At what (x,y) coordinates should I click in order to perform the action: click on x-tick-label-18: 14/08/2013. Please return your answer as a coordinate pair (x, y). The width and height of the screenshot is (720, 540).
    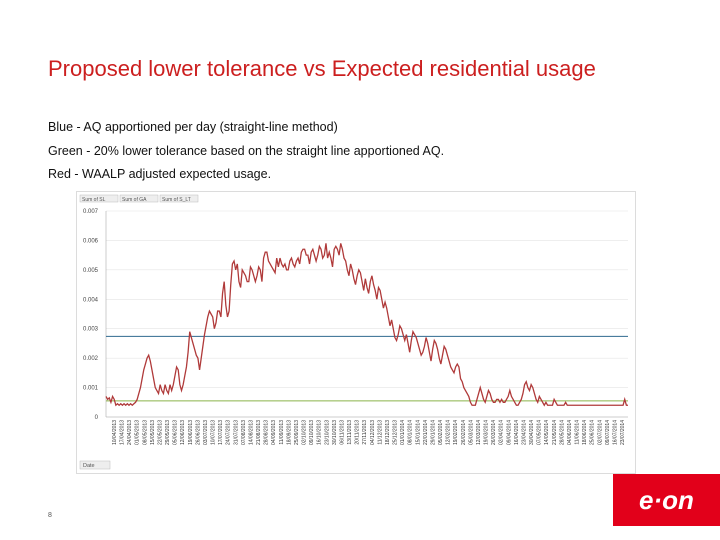
    Looking at the image, I should click on (251, 432).